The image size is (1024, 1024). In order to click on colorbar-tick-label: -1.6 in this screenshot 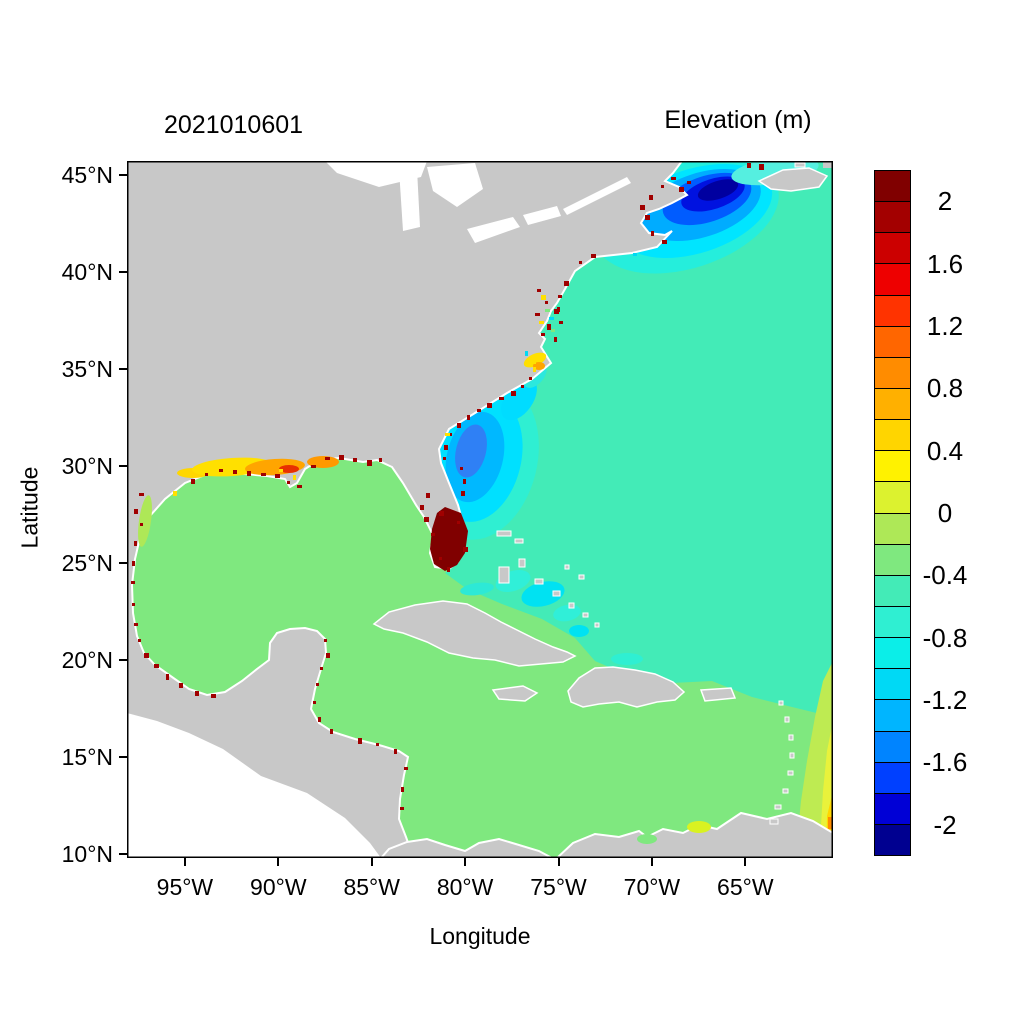, I will do `click(945, 762)`.